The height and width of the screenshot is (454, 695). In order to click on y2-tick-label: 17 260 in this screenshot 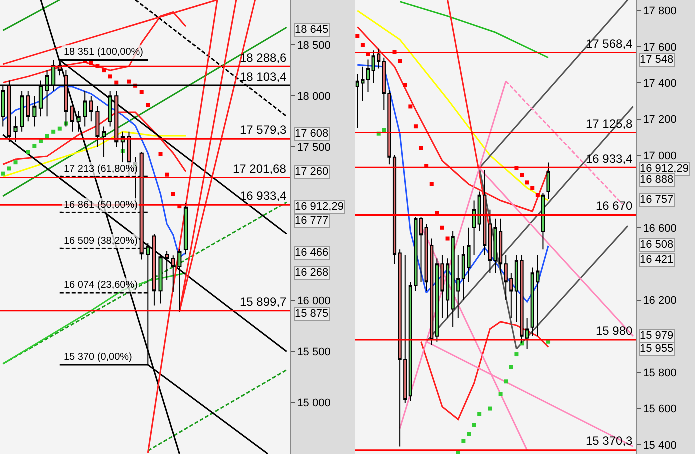, I will do `click(312, 172)`.